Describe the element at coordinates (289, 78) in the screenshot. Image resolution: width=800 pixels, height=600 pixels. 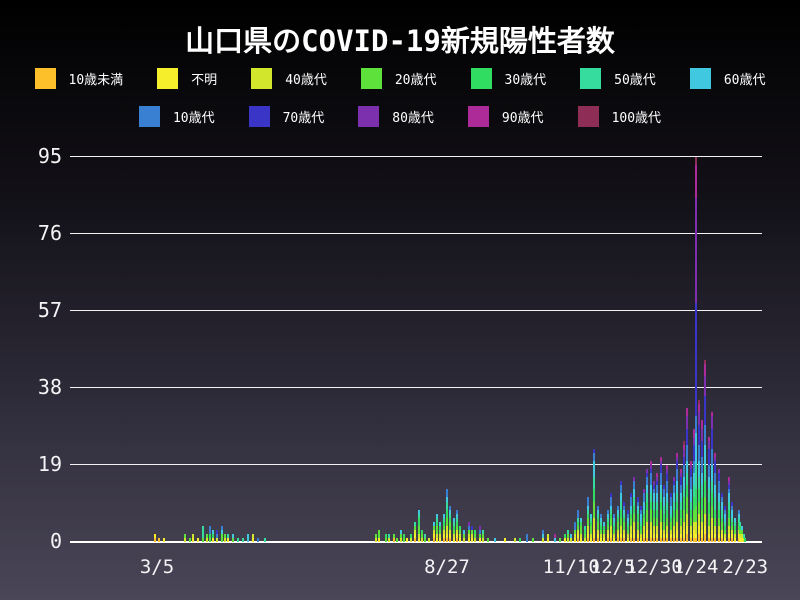
I see `legend-item: 40歳代` at that location.